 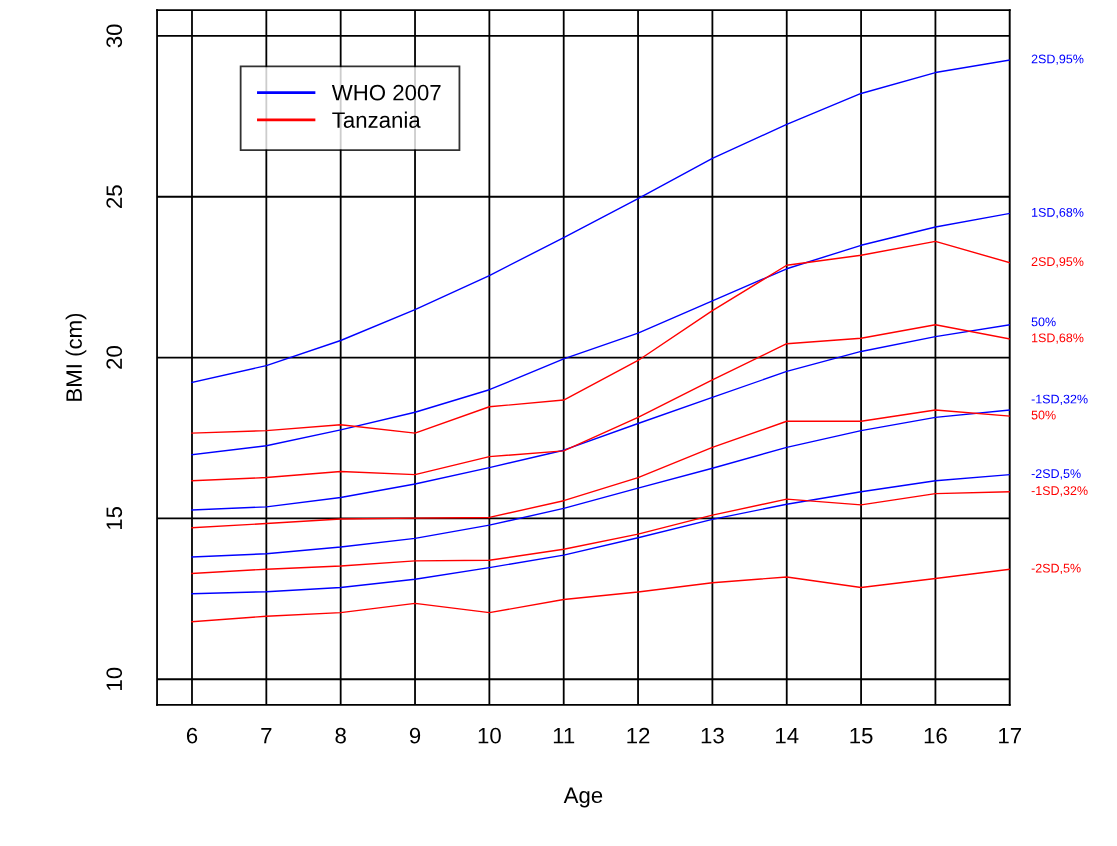 What do you see at coordinates (583, 797) in the screenshot?
I see `x-axis-title: Age` at bounding box center [583, 797].